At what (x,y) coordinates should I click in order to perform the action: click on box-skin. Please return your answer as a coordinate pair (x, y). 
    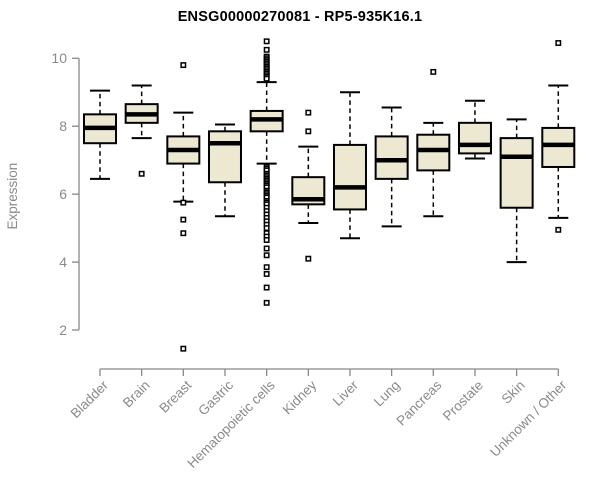
    Looking at the image, I should click on (516, 173).